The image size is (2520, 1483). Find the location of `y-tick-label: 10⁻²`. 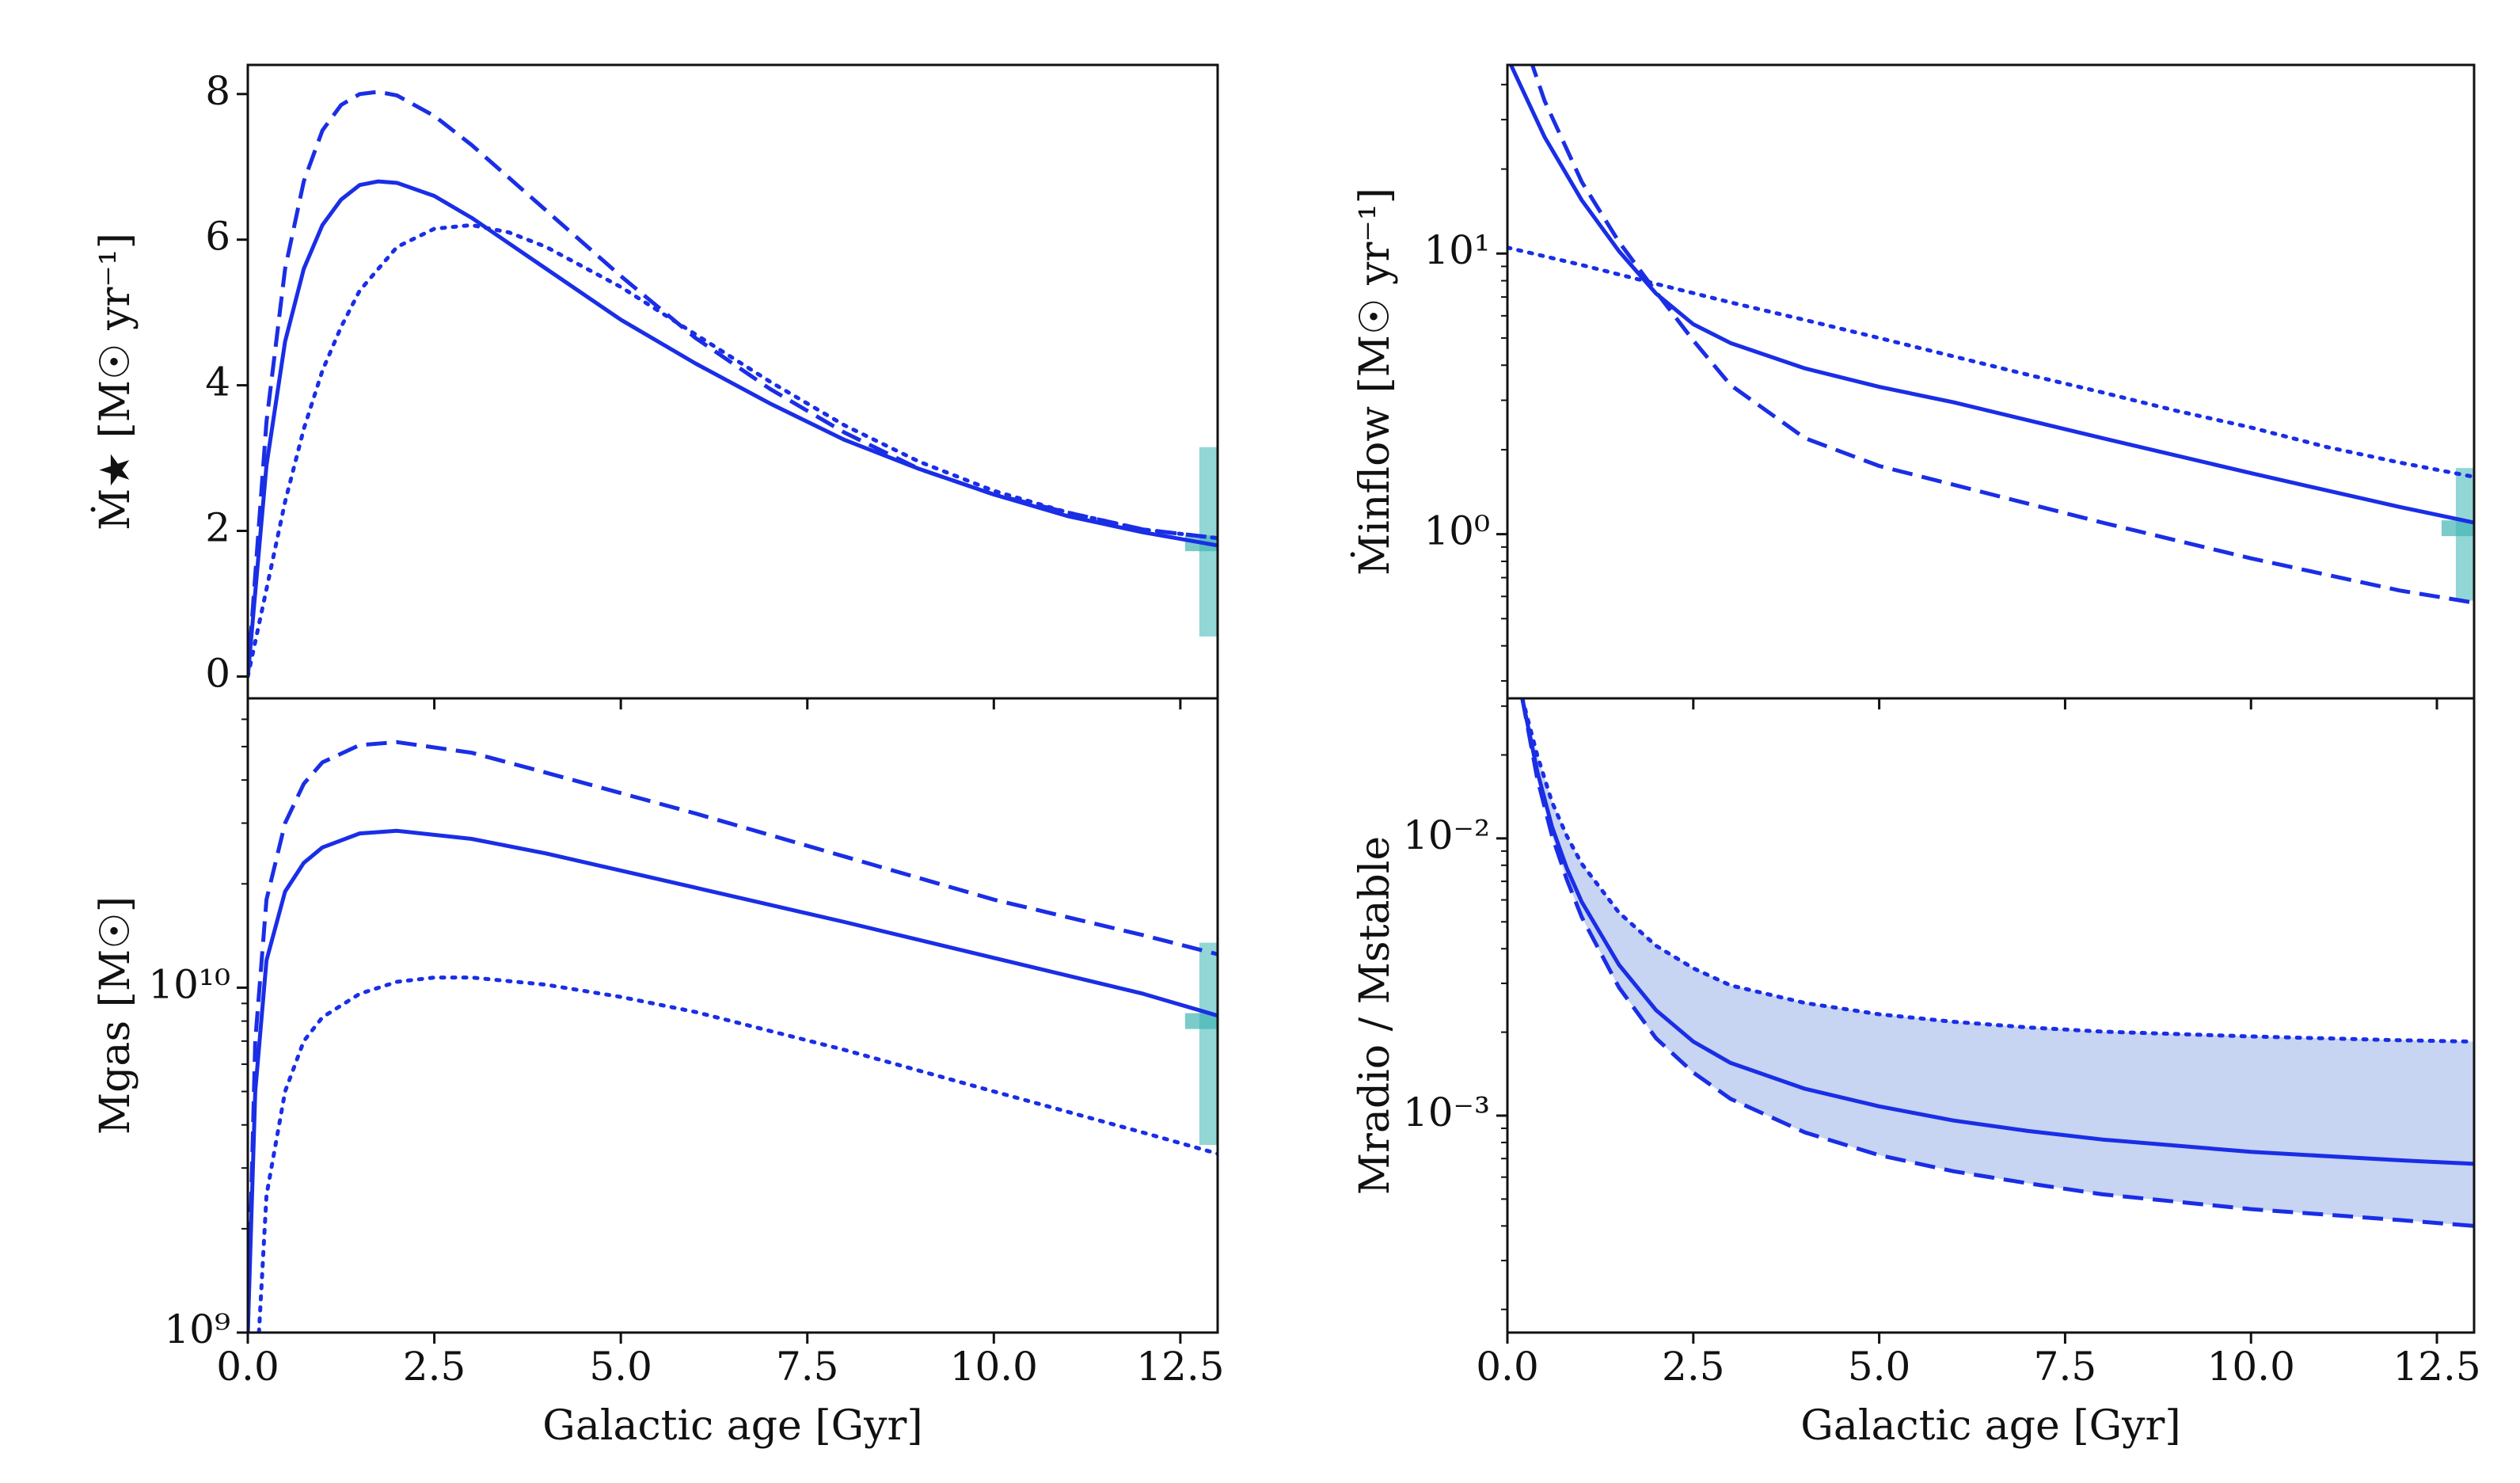

y-tick-label: 10⁻² is located at coordinates (1446, 835).